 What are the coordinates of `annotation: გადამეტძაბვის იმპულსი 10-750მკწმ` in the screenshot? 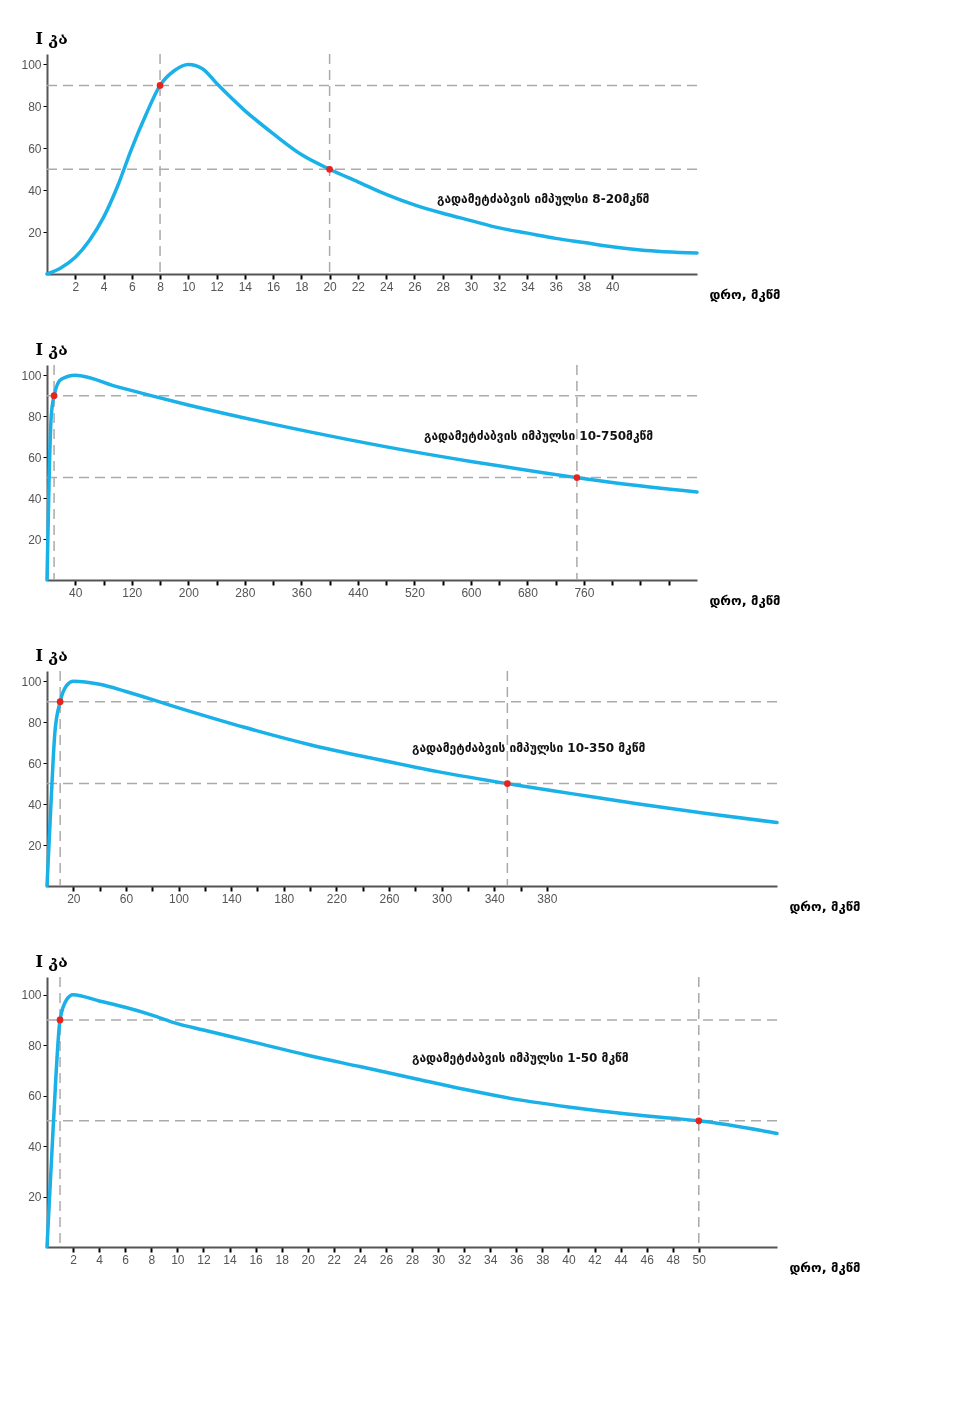 It's located at (539, 435).